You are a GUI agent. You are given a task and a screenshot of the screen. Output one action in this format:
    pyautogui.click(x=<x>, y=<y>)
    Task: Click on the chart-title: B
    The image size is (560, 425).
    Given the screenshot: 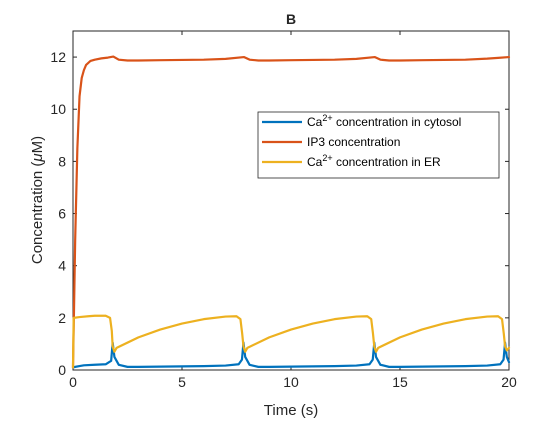 What is the action you would take?
    pyautogui.click(x=291, y=19)
    